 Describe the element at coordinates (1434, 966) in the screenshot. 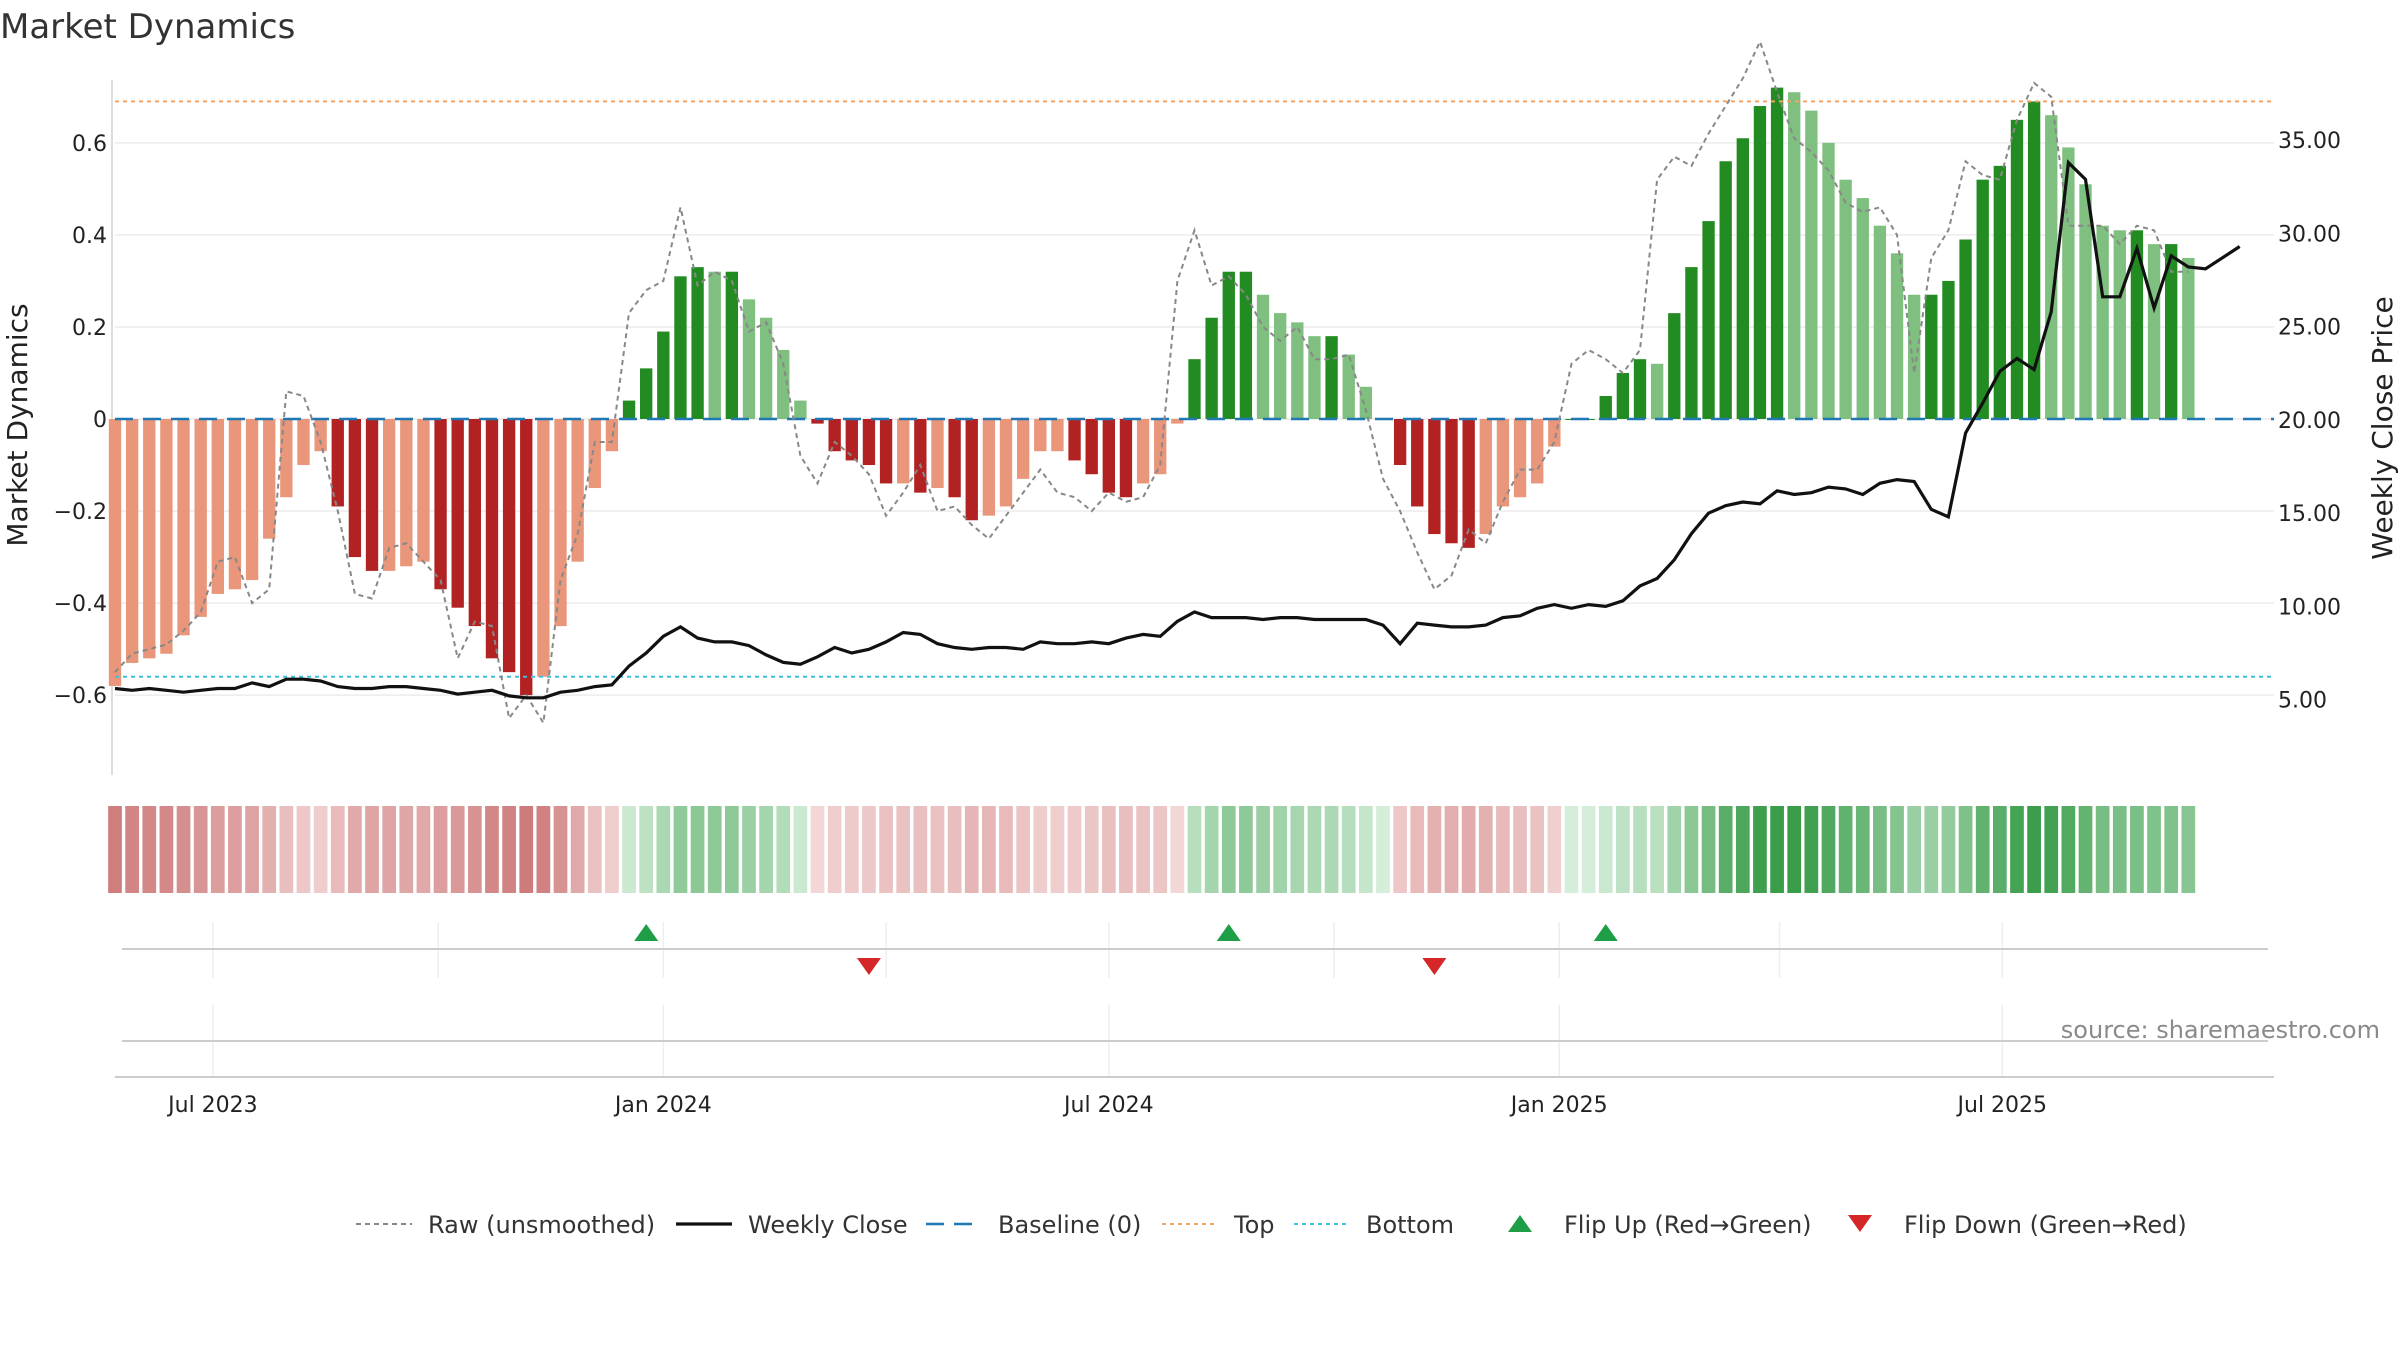

I see `flip-down-marker` at that location.